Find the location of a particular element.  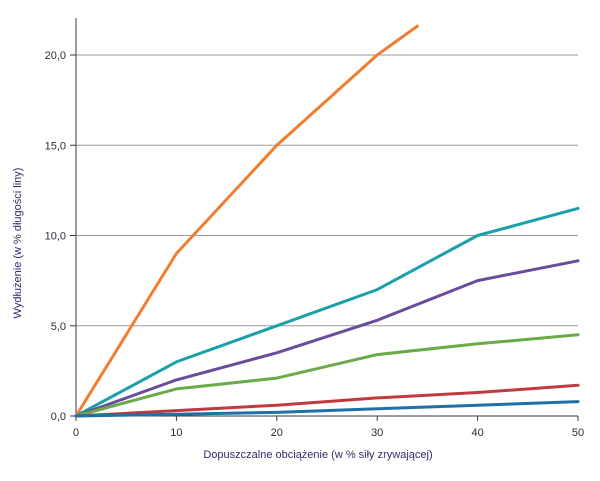

x-tick-label: 20 is located at coordinates (277, 433).